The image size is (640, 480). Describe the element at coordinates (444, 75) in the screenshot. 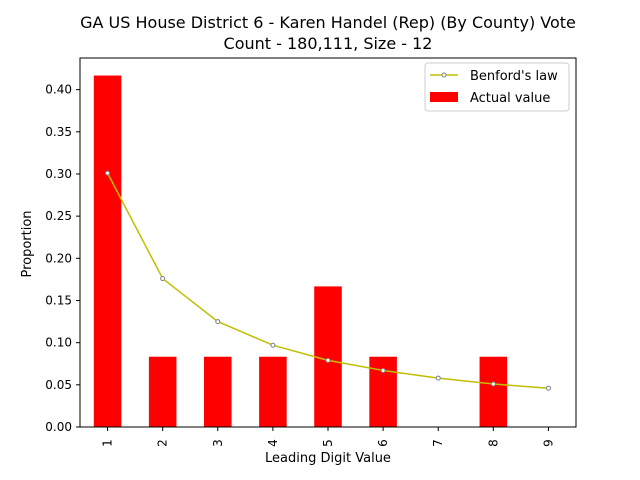

I see `legend-benford-marker` at that location.